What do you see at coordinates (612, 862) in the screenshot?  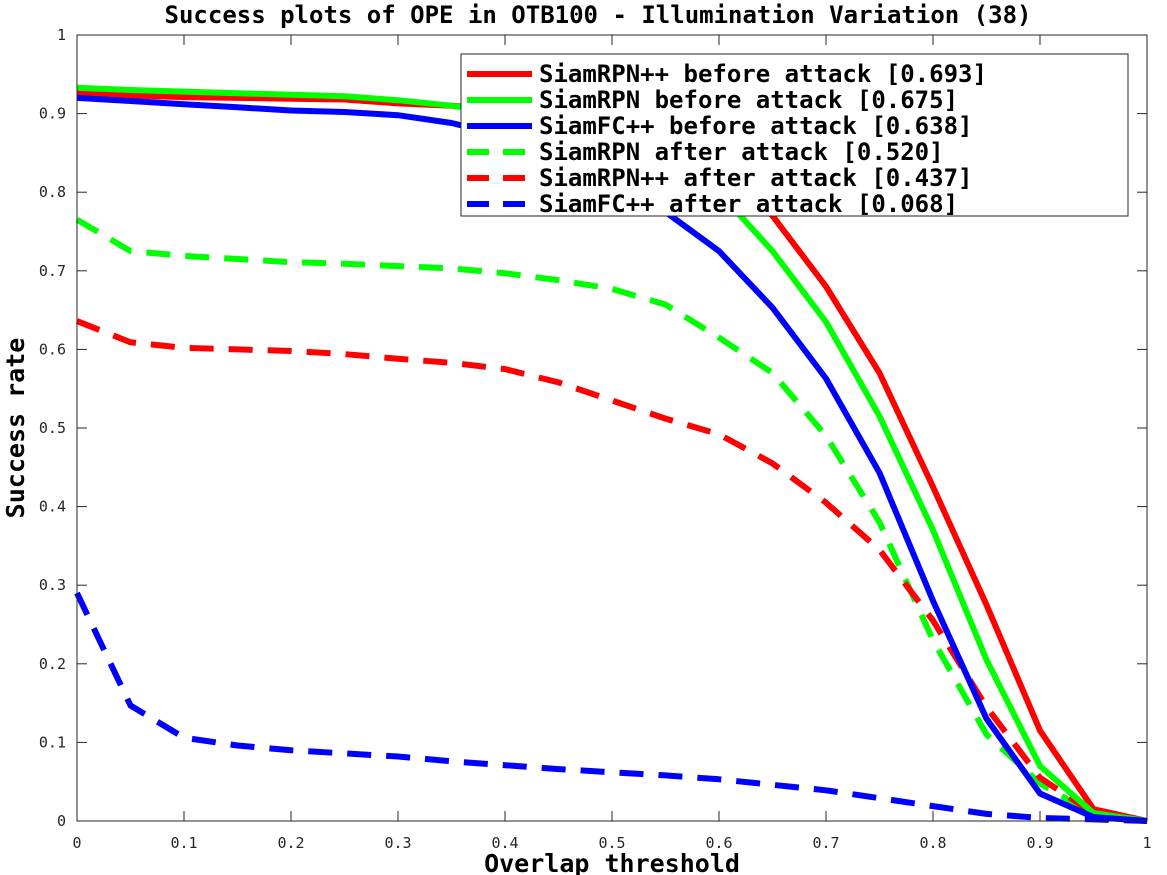 I see `x-axis-label: Overlap threshold` at bounding box center [612, 862].